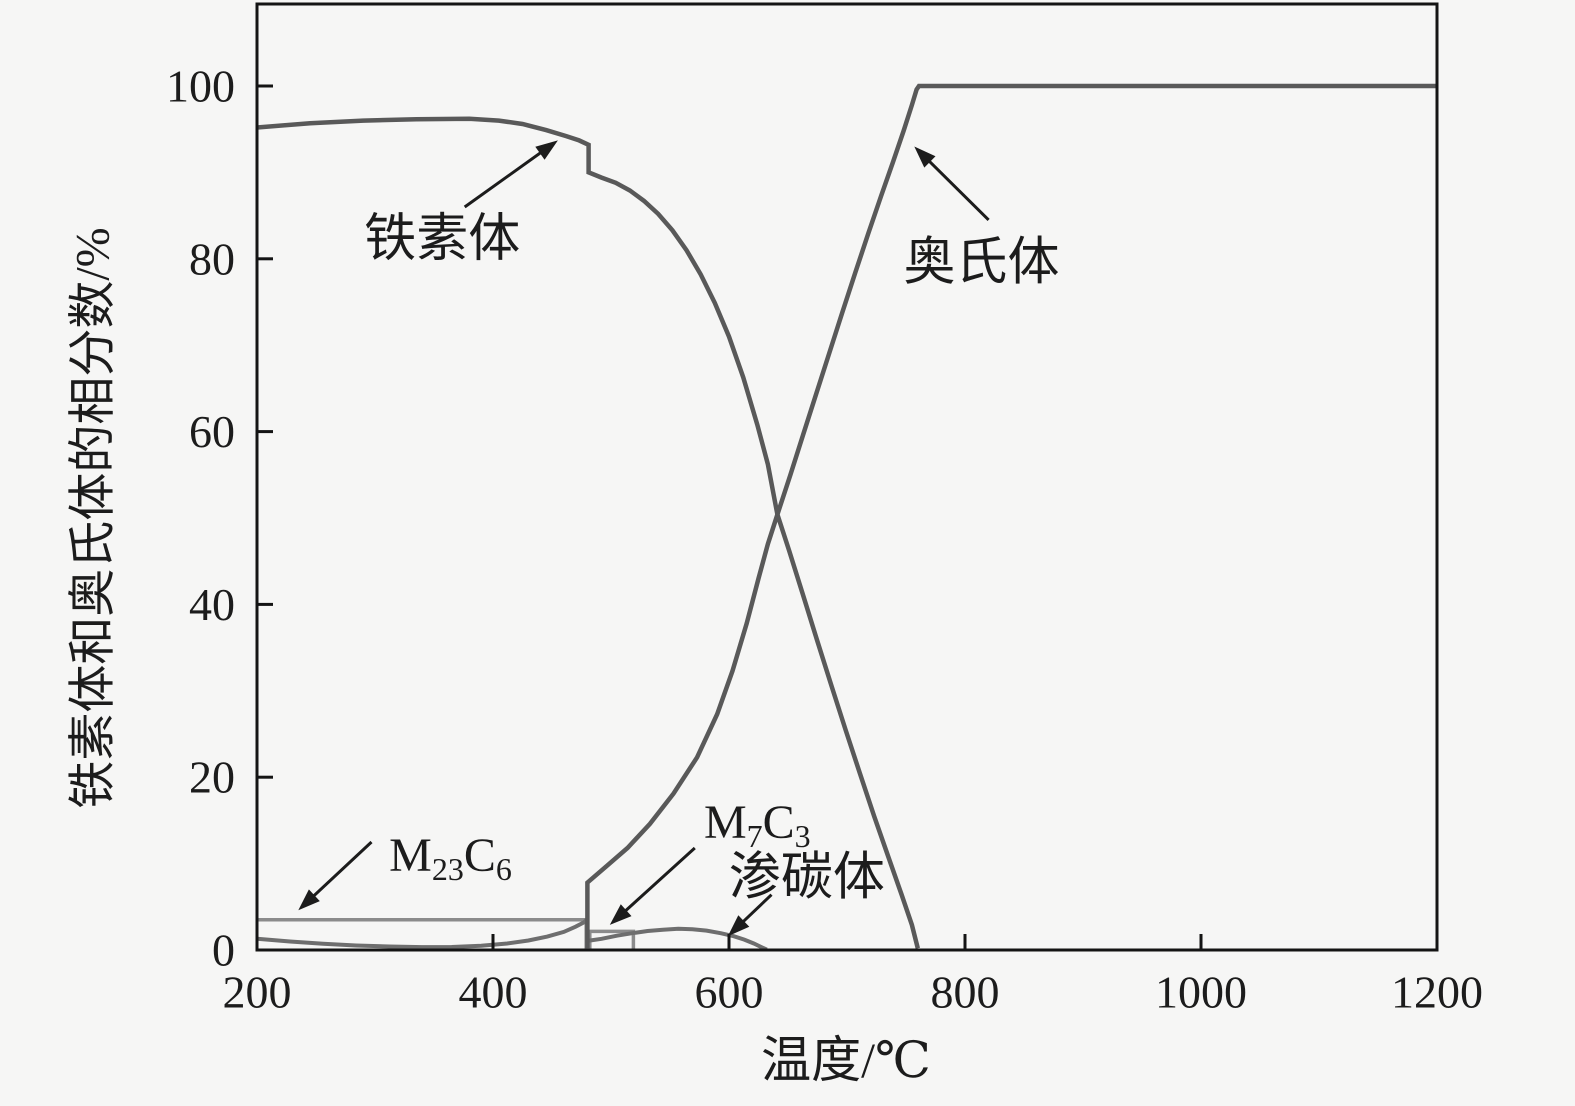  Describe the element at coordinates (756, 909) in the screenshot. I see `cementite-arrow` at that location.